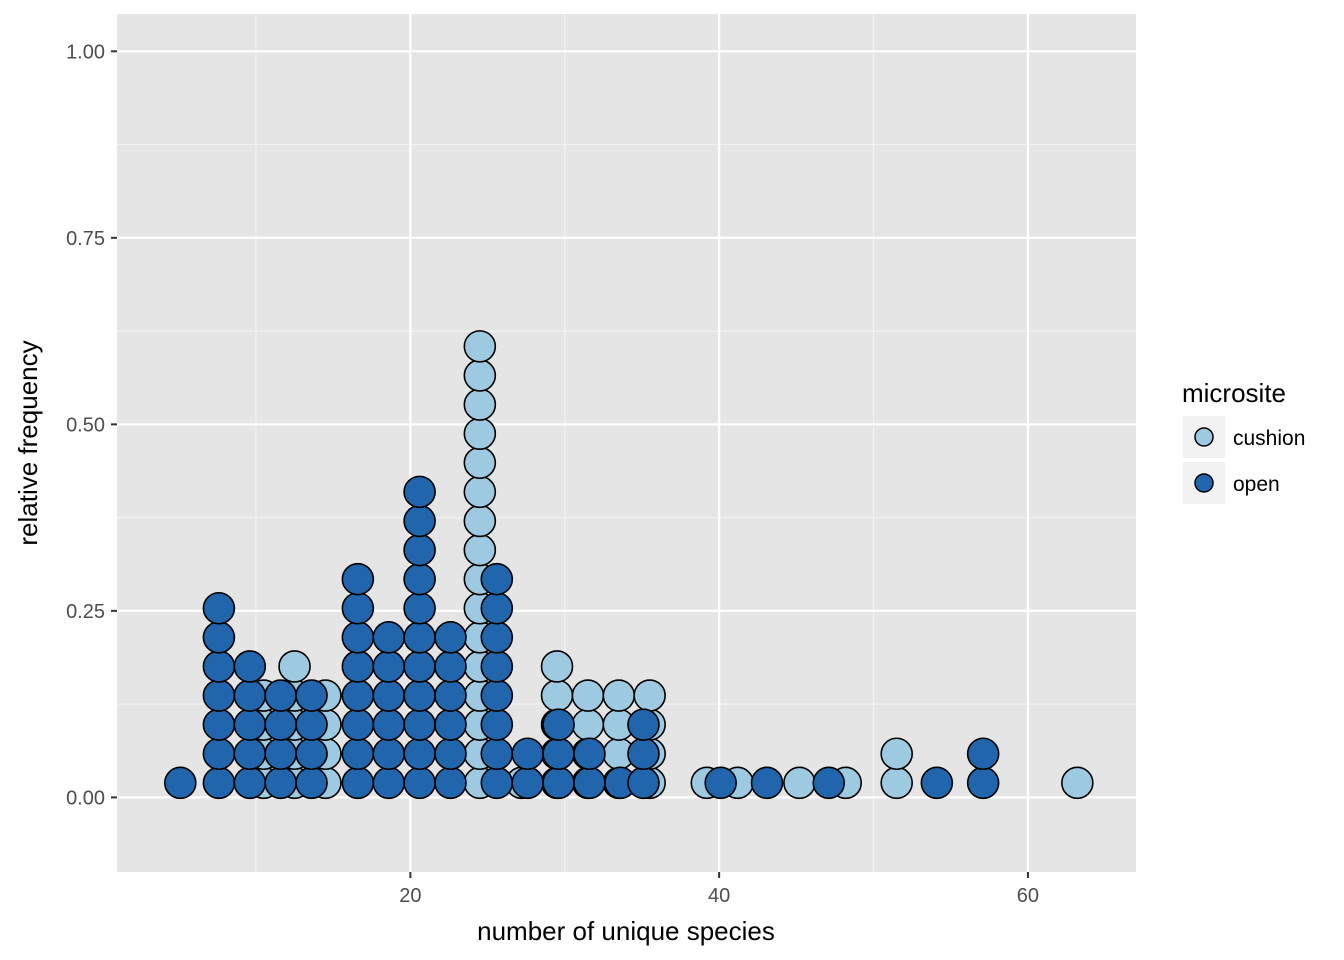 This screenshot has width=1344, height=960. I want to click on legend-swatch-open, so click(1204, 483).